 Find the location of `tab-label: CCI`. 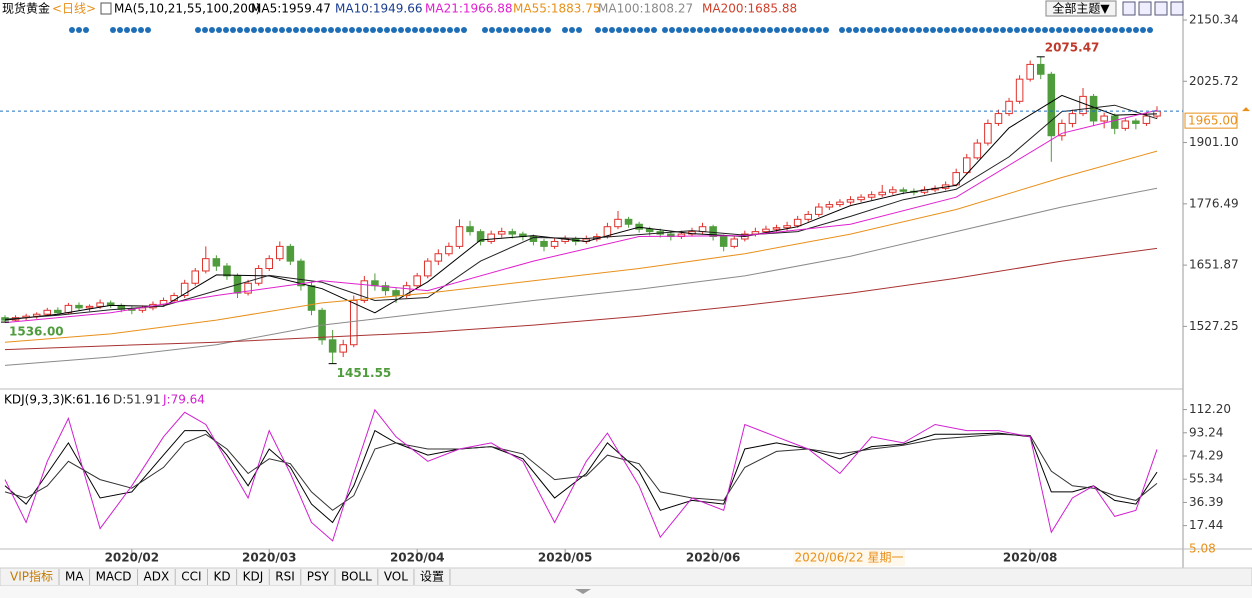

tab-label: CCI is located at coordinates (191, 577).